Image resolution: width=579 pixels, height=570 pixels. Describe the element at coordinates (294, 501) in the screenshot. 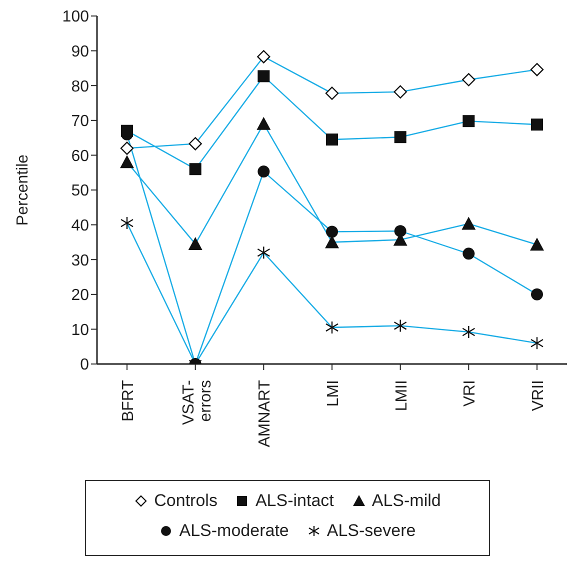

I see `legend-label: ALS-intact` at that location.